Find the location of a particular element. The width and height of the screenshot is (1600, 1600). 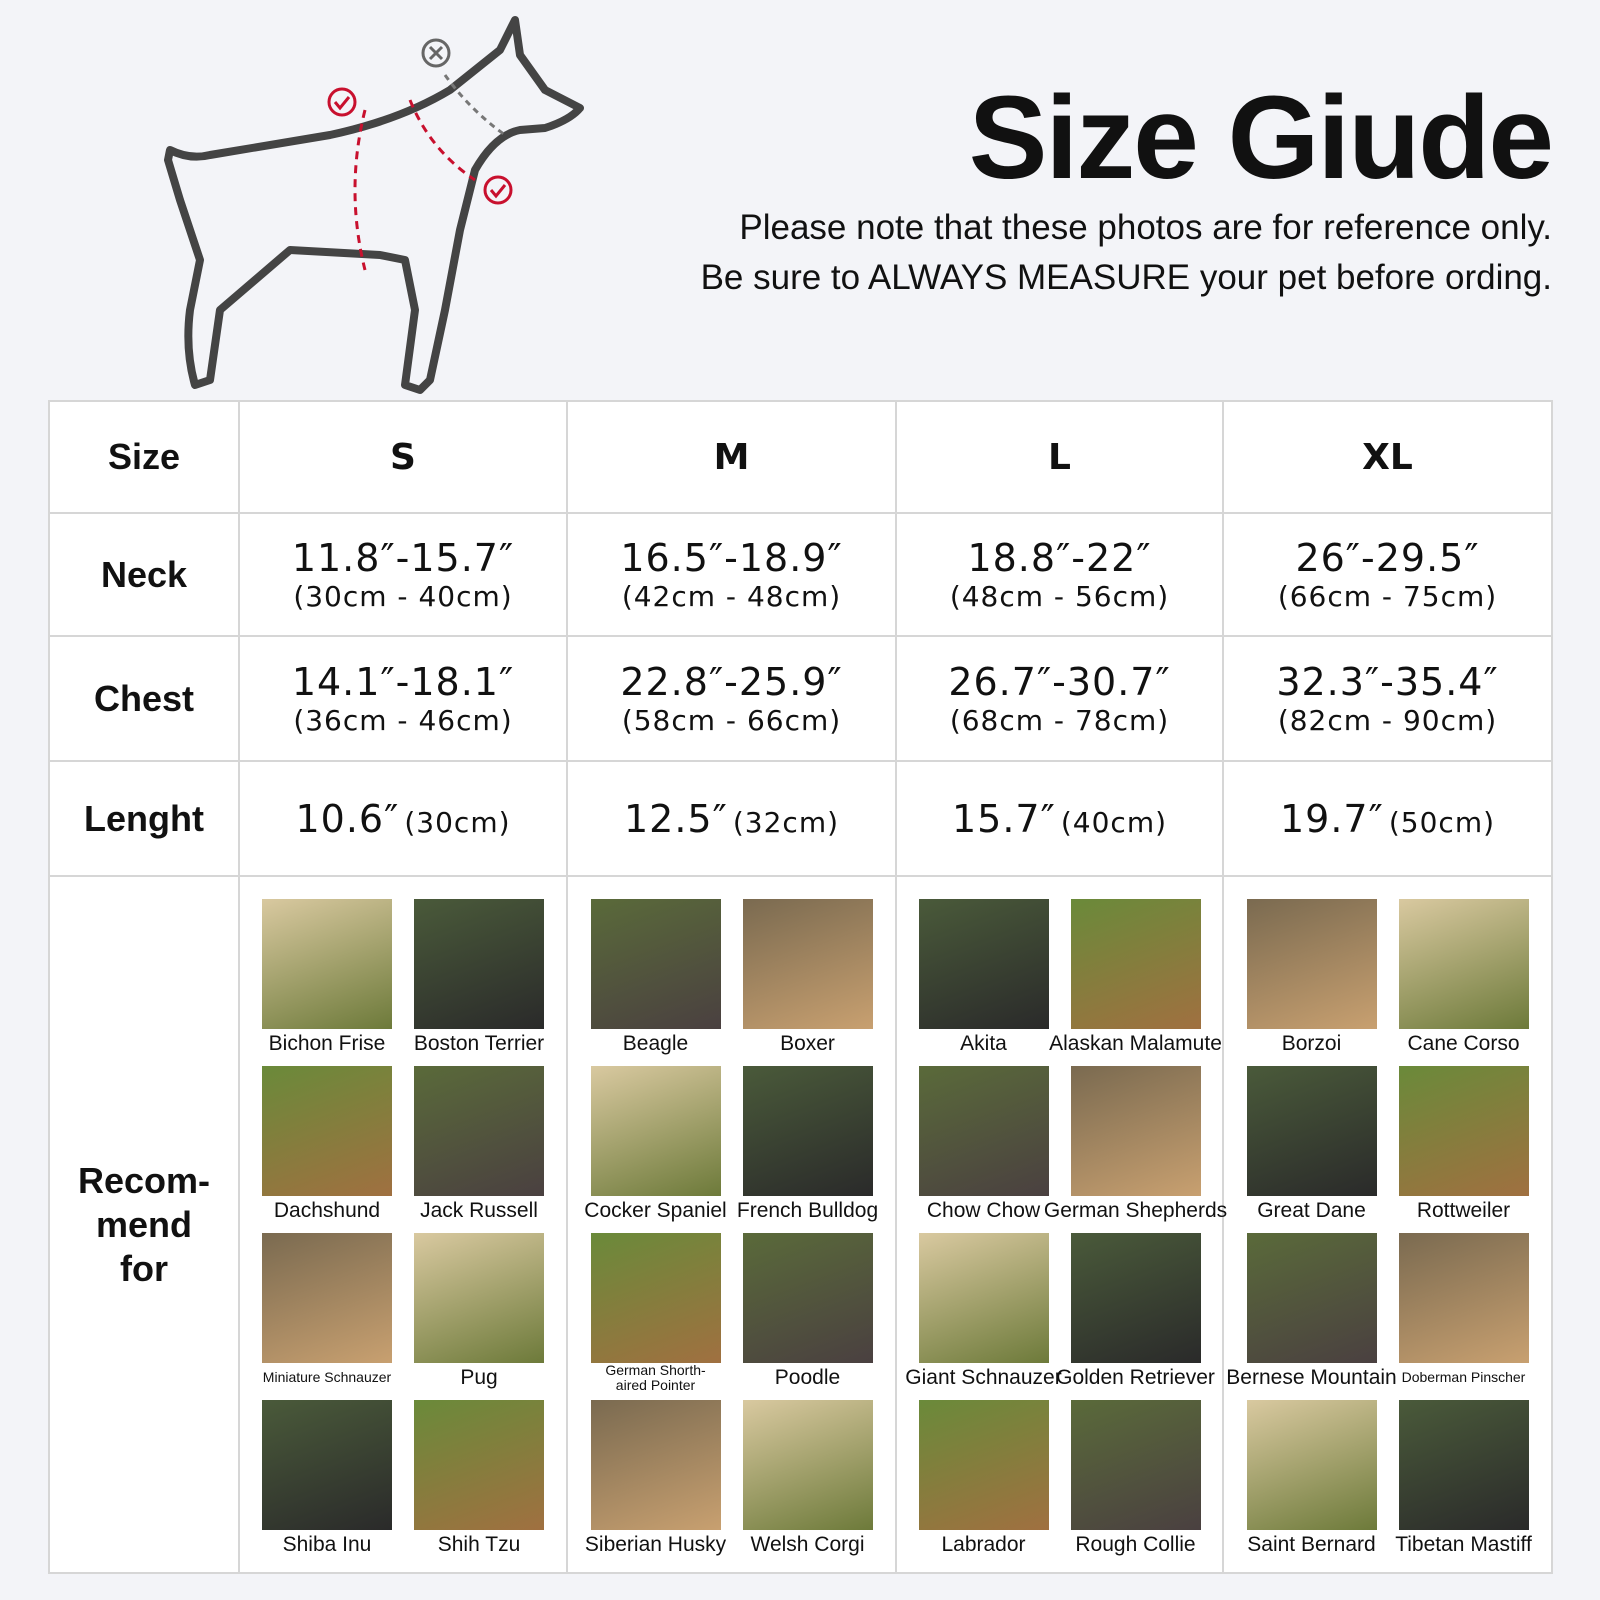

breed-item: Alaskan Malamute is located at coordinates (1135, 978).